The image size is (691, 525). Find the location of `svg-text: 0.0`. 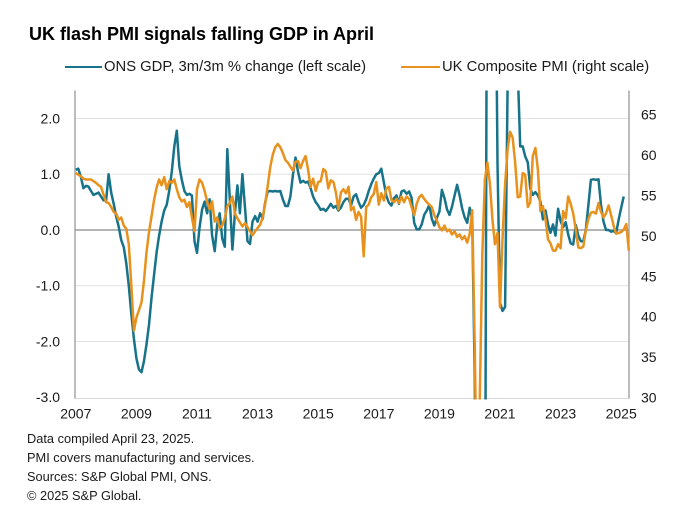

svg-text: 0.0 is located at coordinates (51, 230).